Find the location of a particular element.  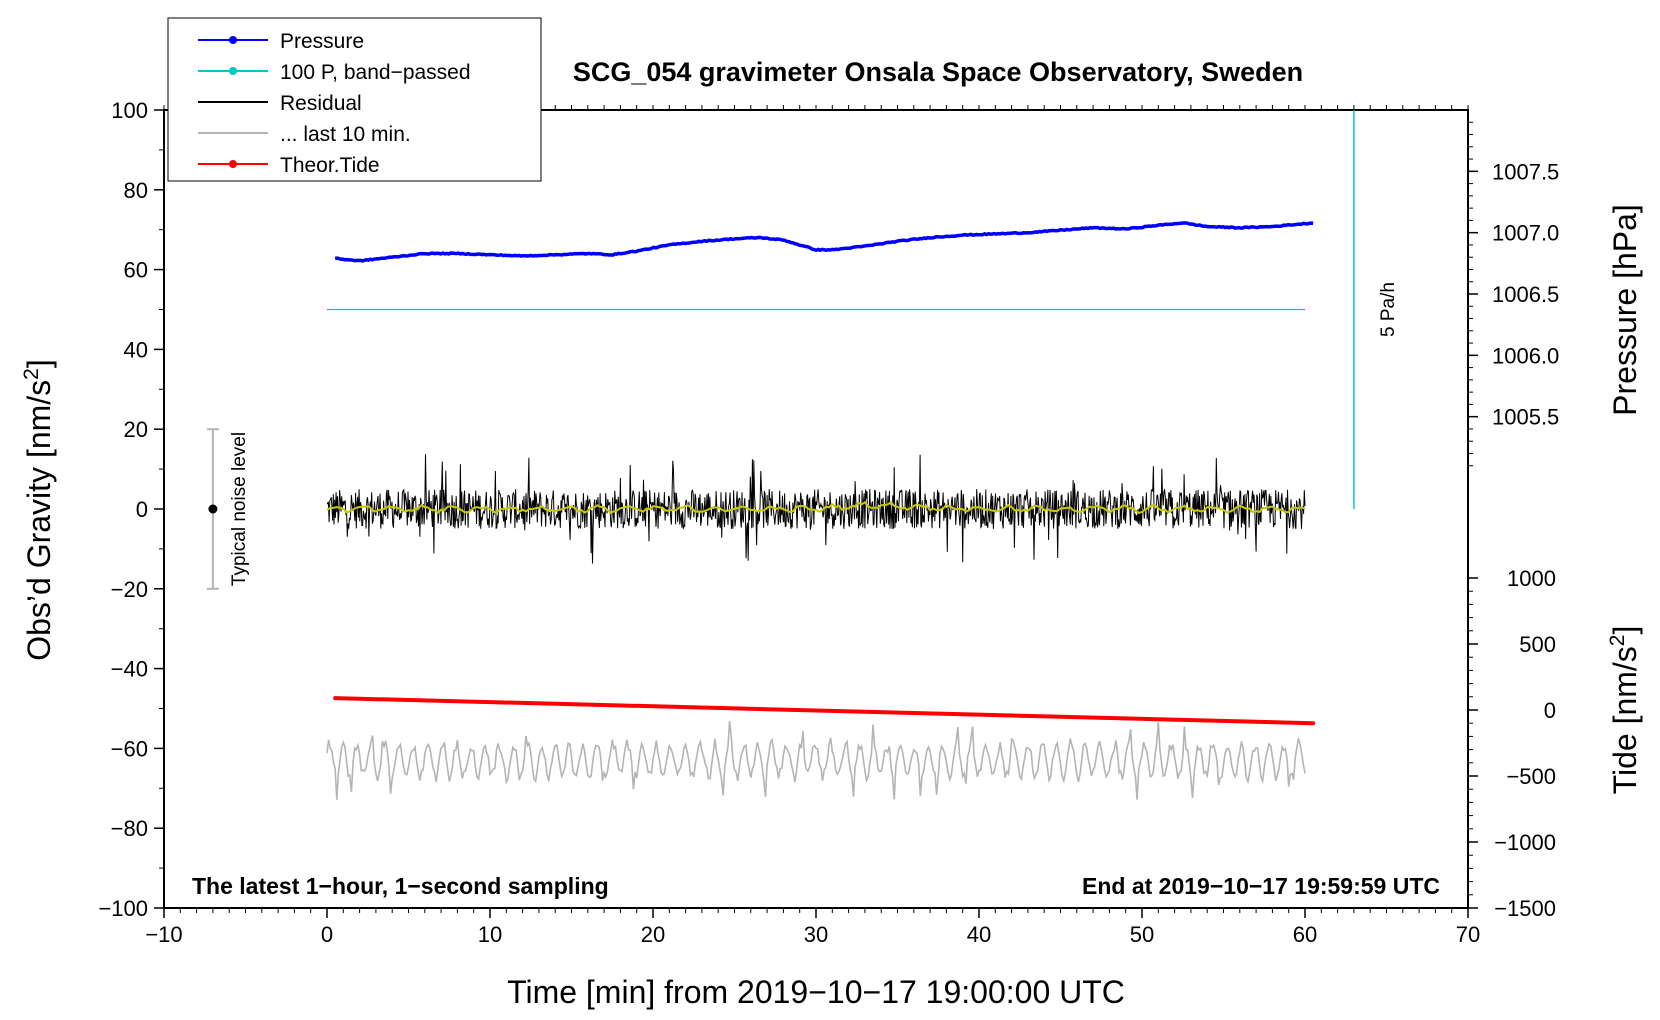

legend-entry: Theor.Tide is located at coordinates (289, 165).